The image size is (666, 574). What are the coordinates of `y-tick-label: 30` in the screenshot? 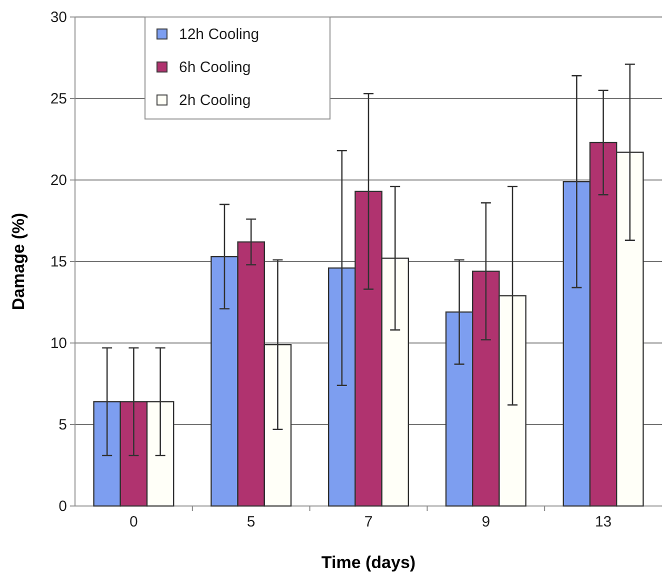 It's located at (58, 17).